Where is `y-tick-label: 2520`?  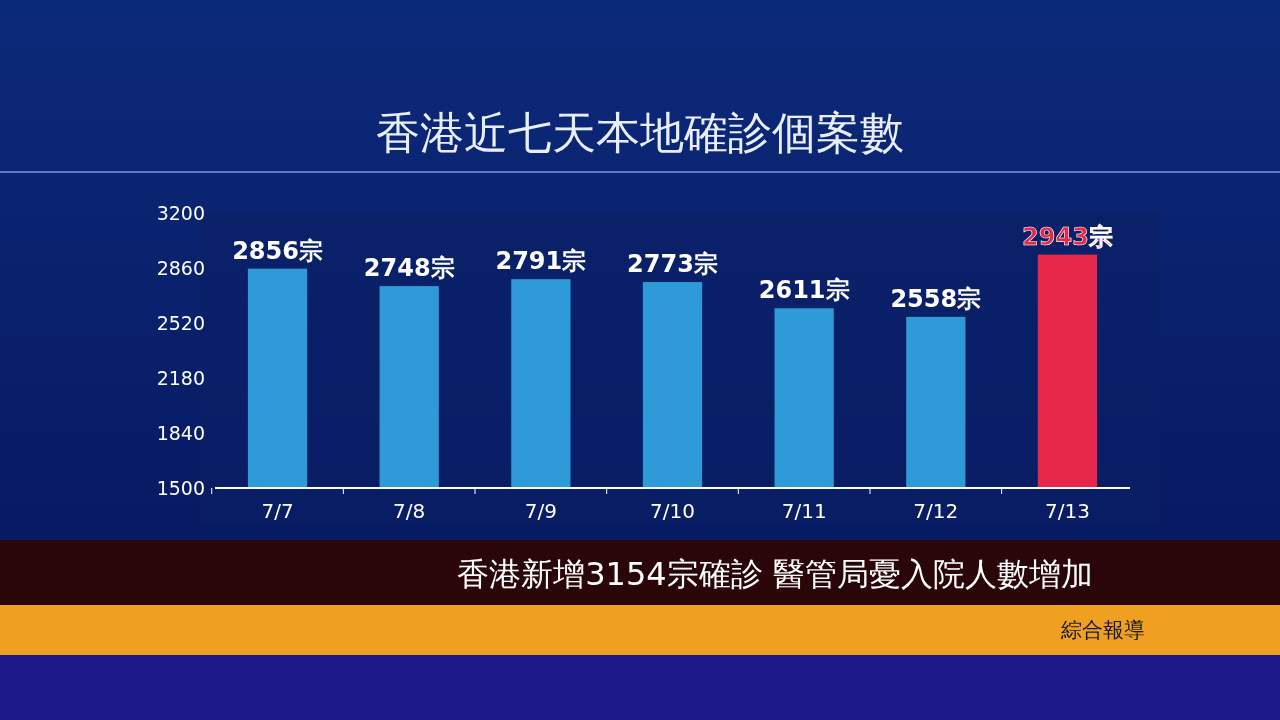
y-tick-label: 2520 is located at coordinates (180, 323).